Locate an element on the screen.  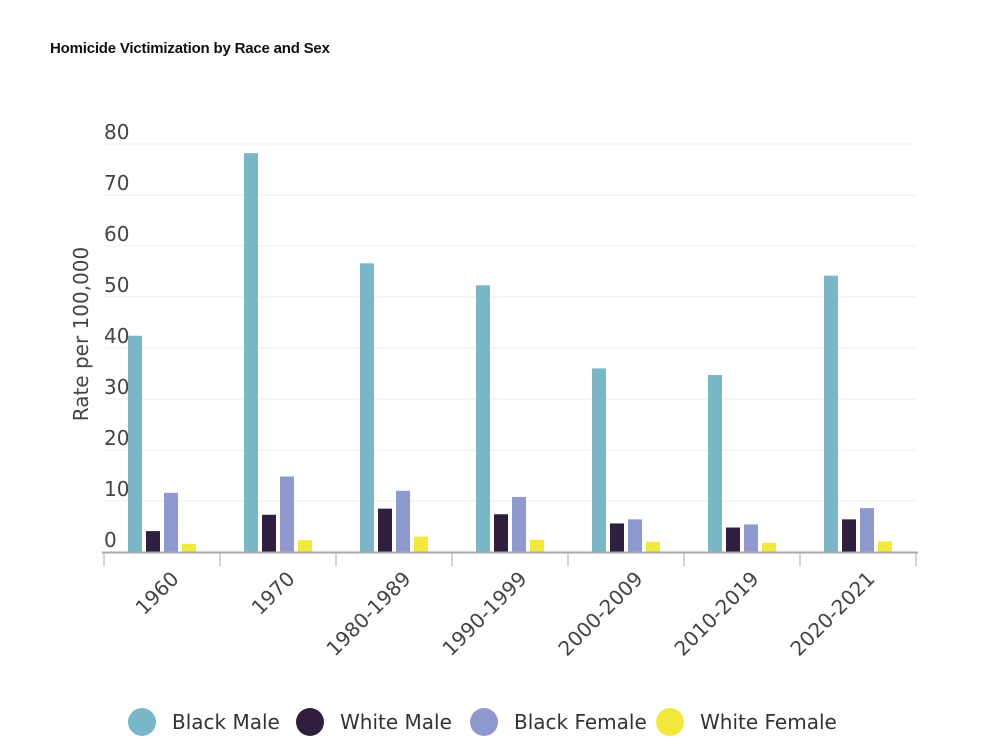
legend-item-black-female: Black Female is located at coordinates (558, 722).